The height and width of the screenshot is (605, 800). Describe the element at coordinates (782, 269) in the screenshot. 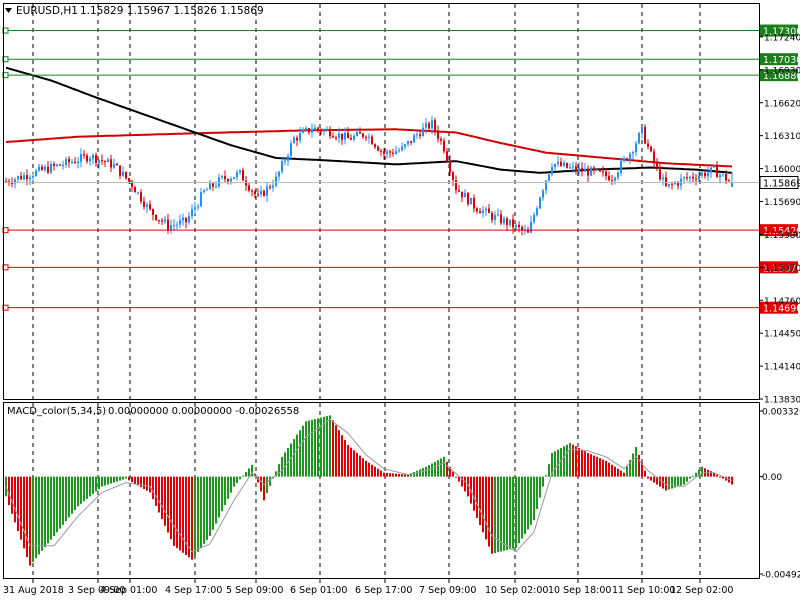

I see `y-tick-label: 1.15070` at that location.